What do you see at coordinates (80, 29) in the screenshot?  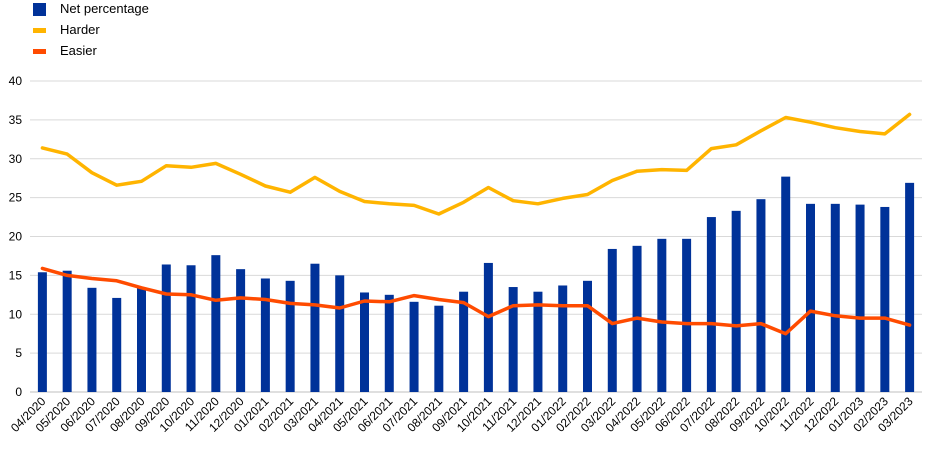 I see `legend-label: Harder` at bounding box center [80, 29].